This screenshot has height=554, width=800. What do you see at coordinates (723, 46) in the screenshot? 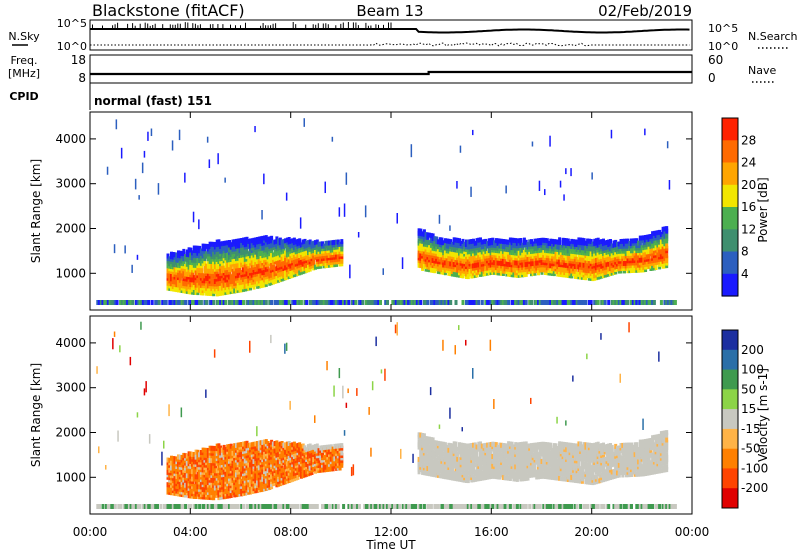
I see `noise-right-tick-bottom: 10^0` at bounding box center [723, 46].